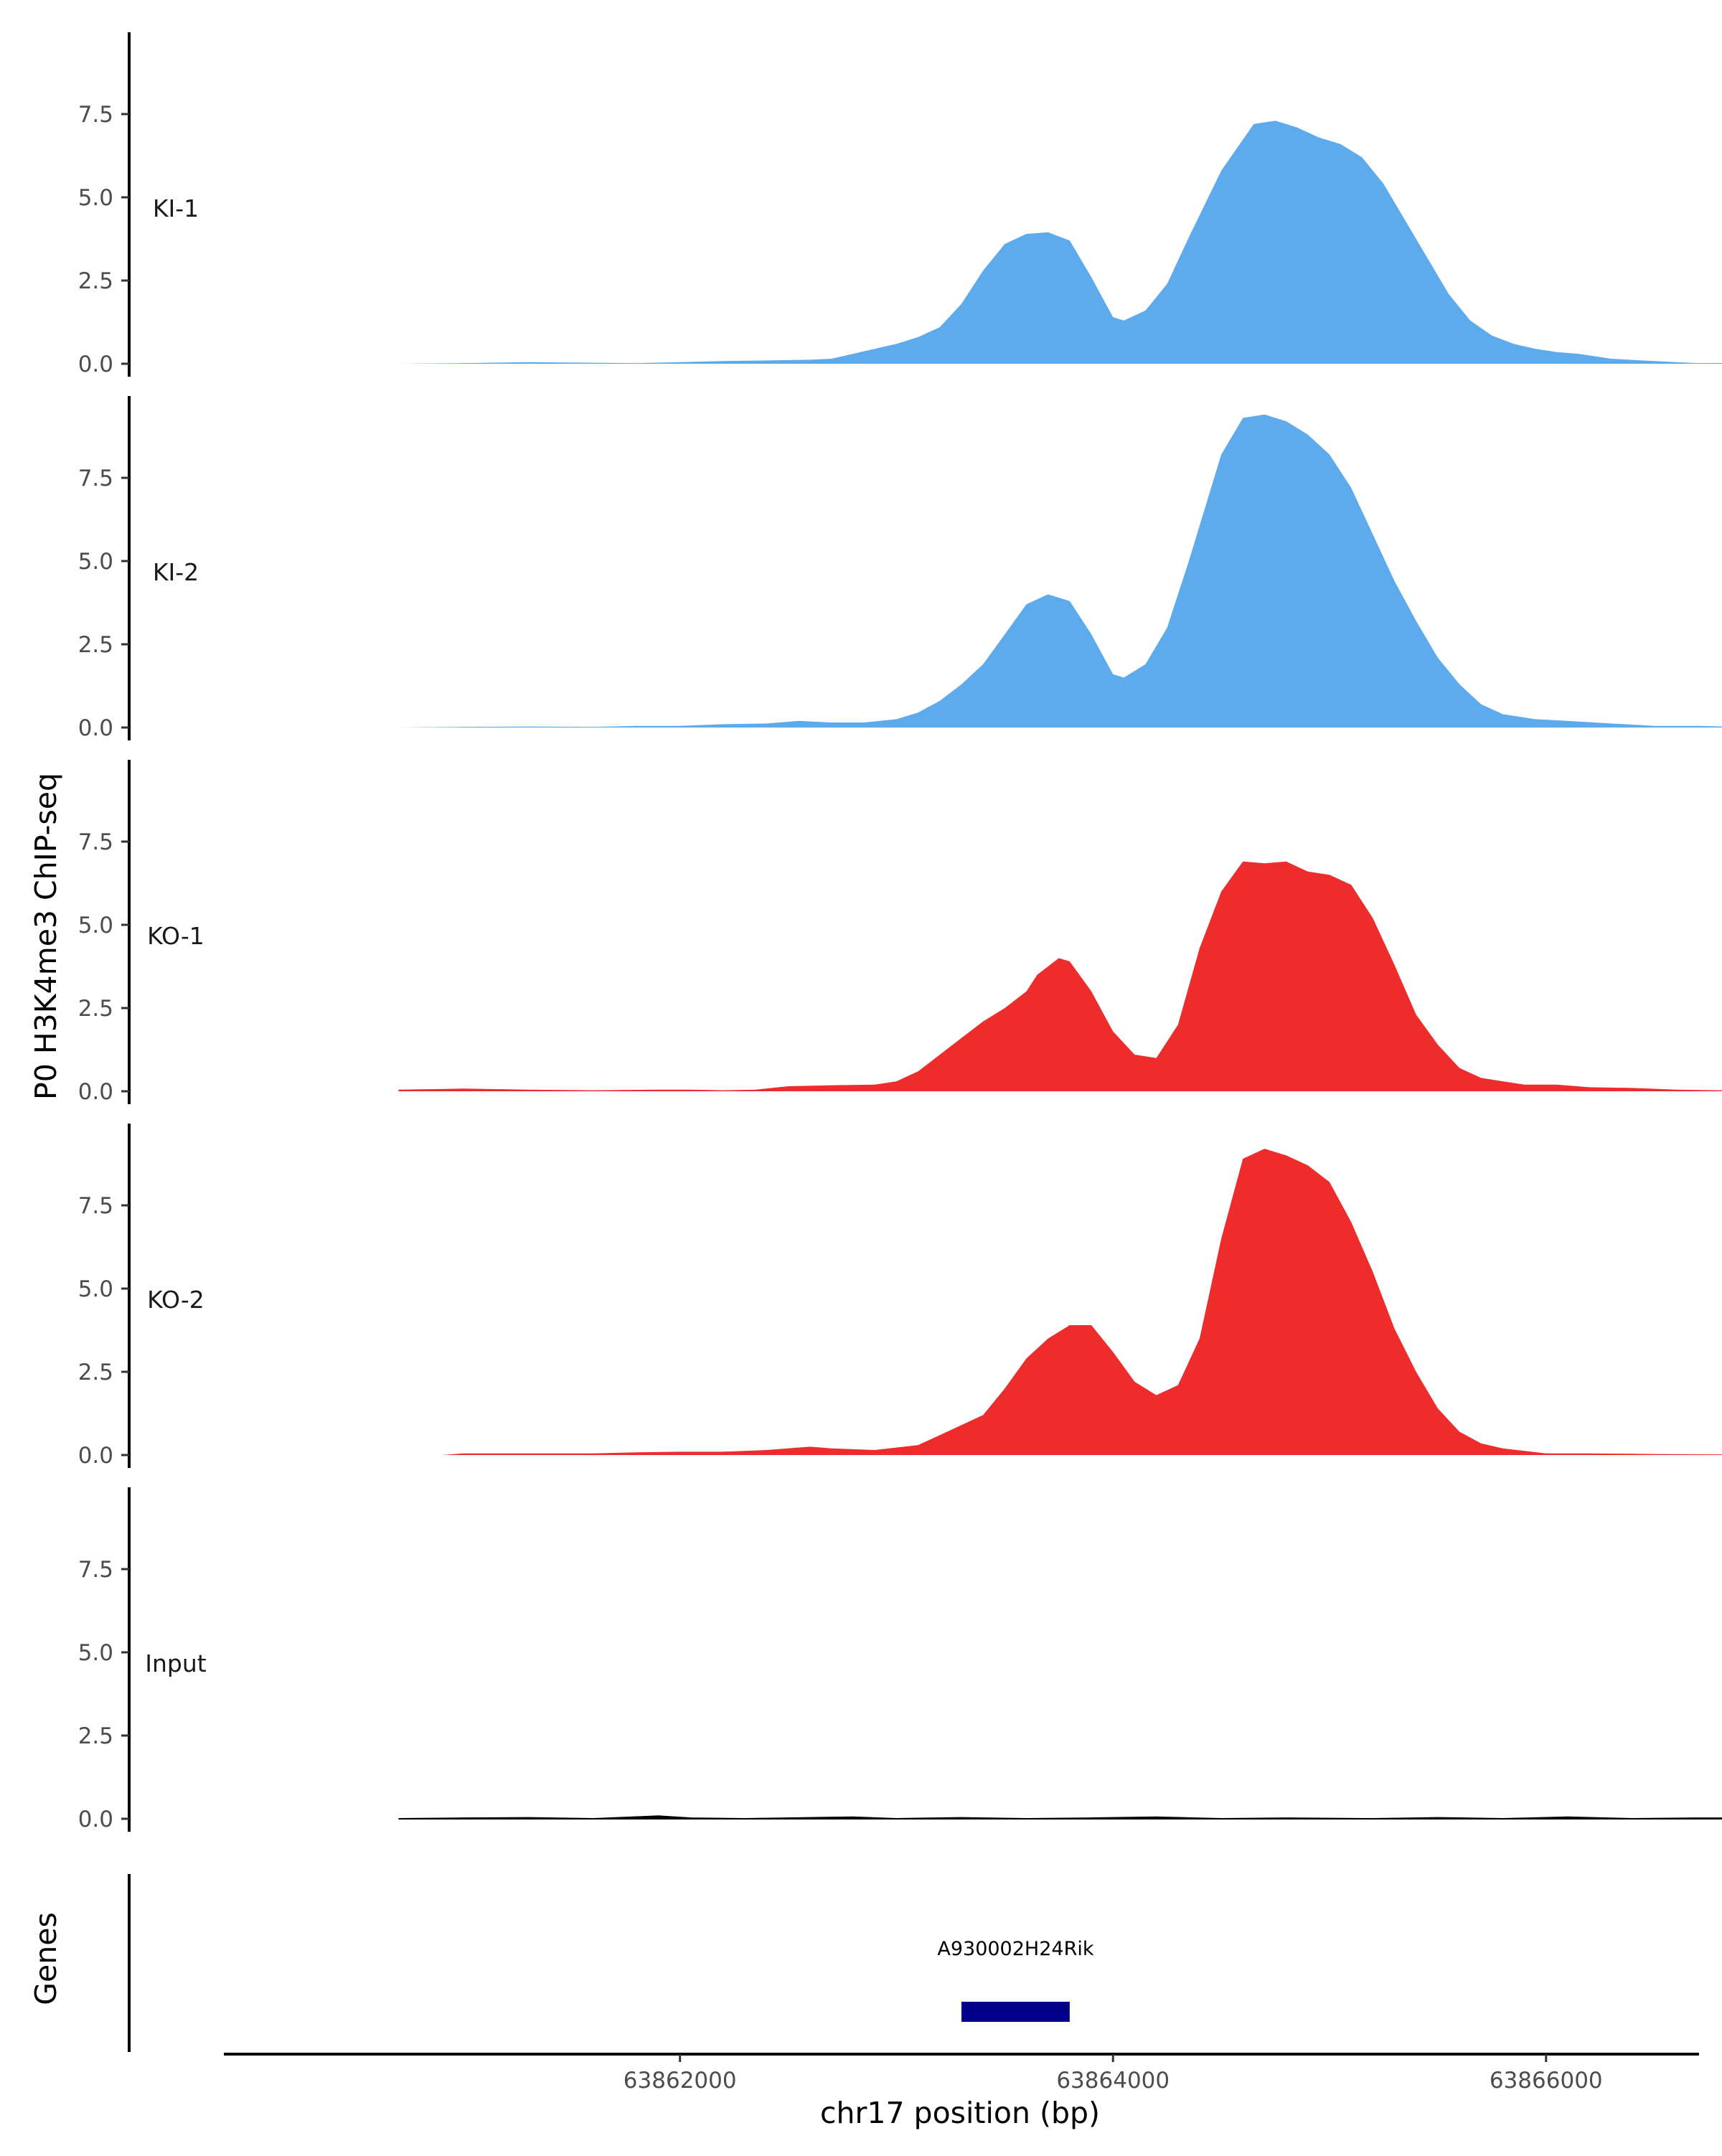 This screenshot has width=1722, height=2156. What do you see at coordinates (960, 2113) in the screenshot?
I see `x-axis-title: chr17 position (bp)` at bounding box center [960, 2113].